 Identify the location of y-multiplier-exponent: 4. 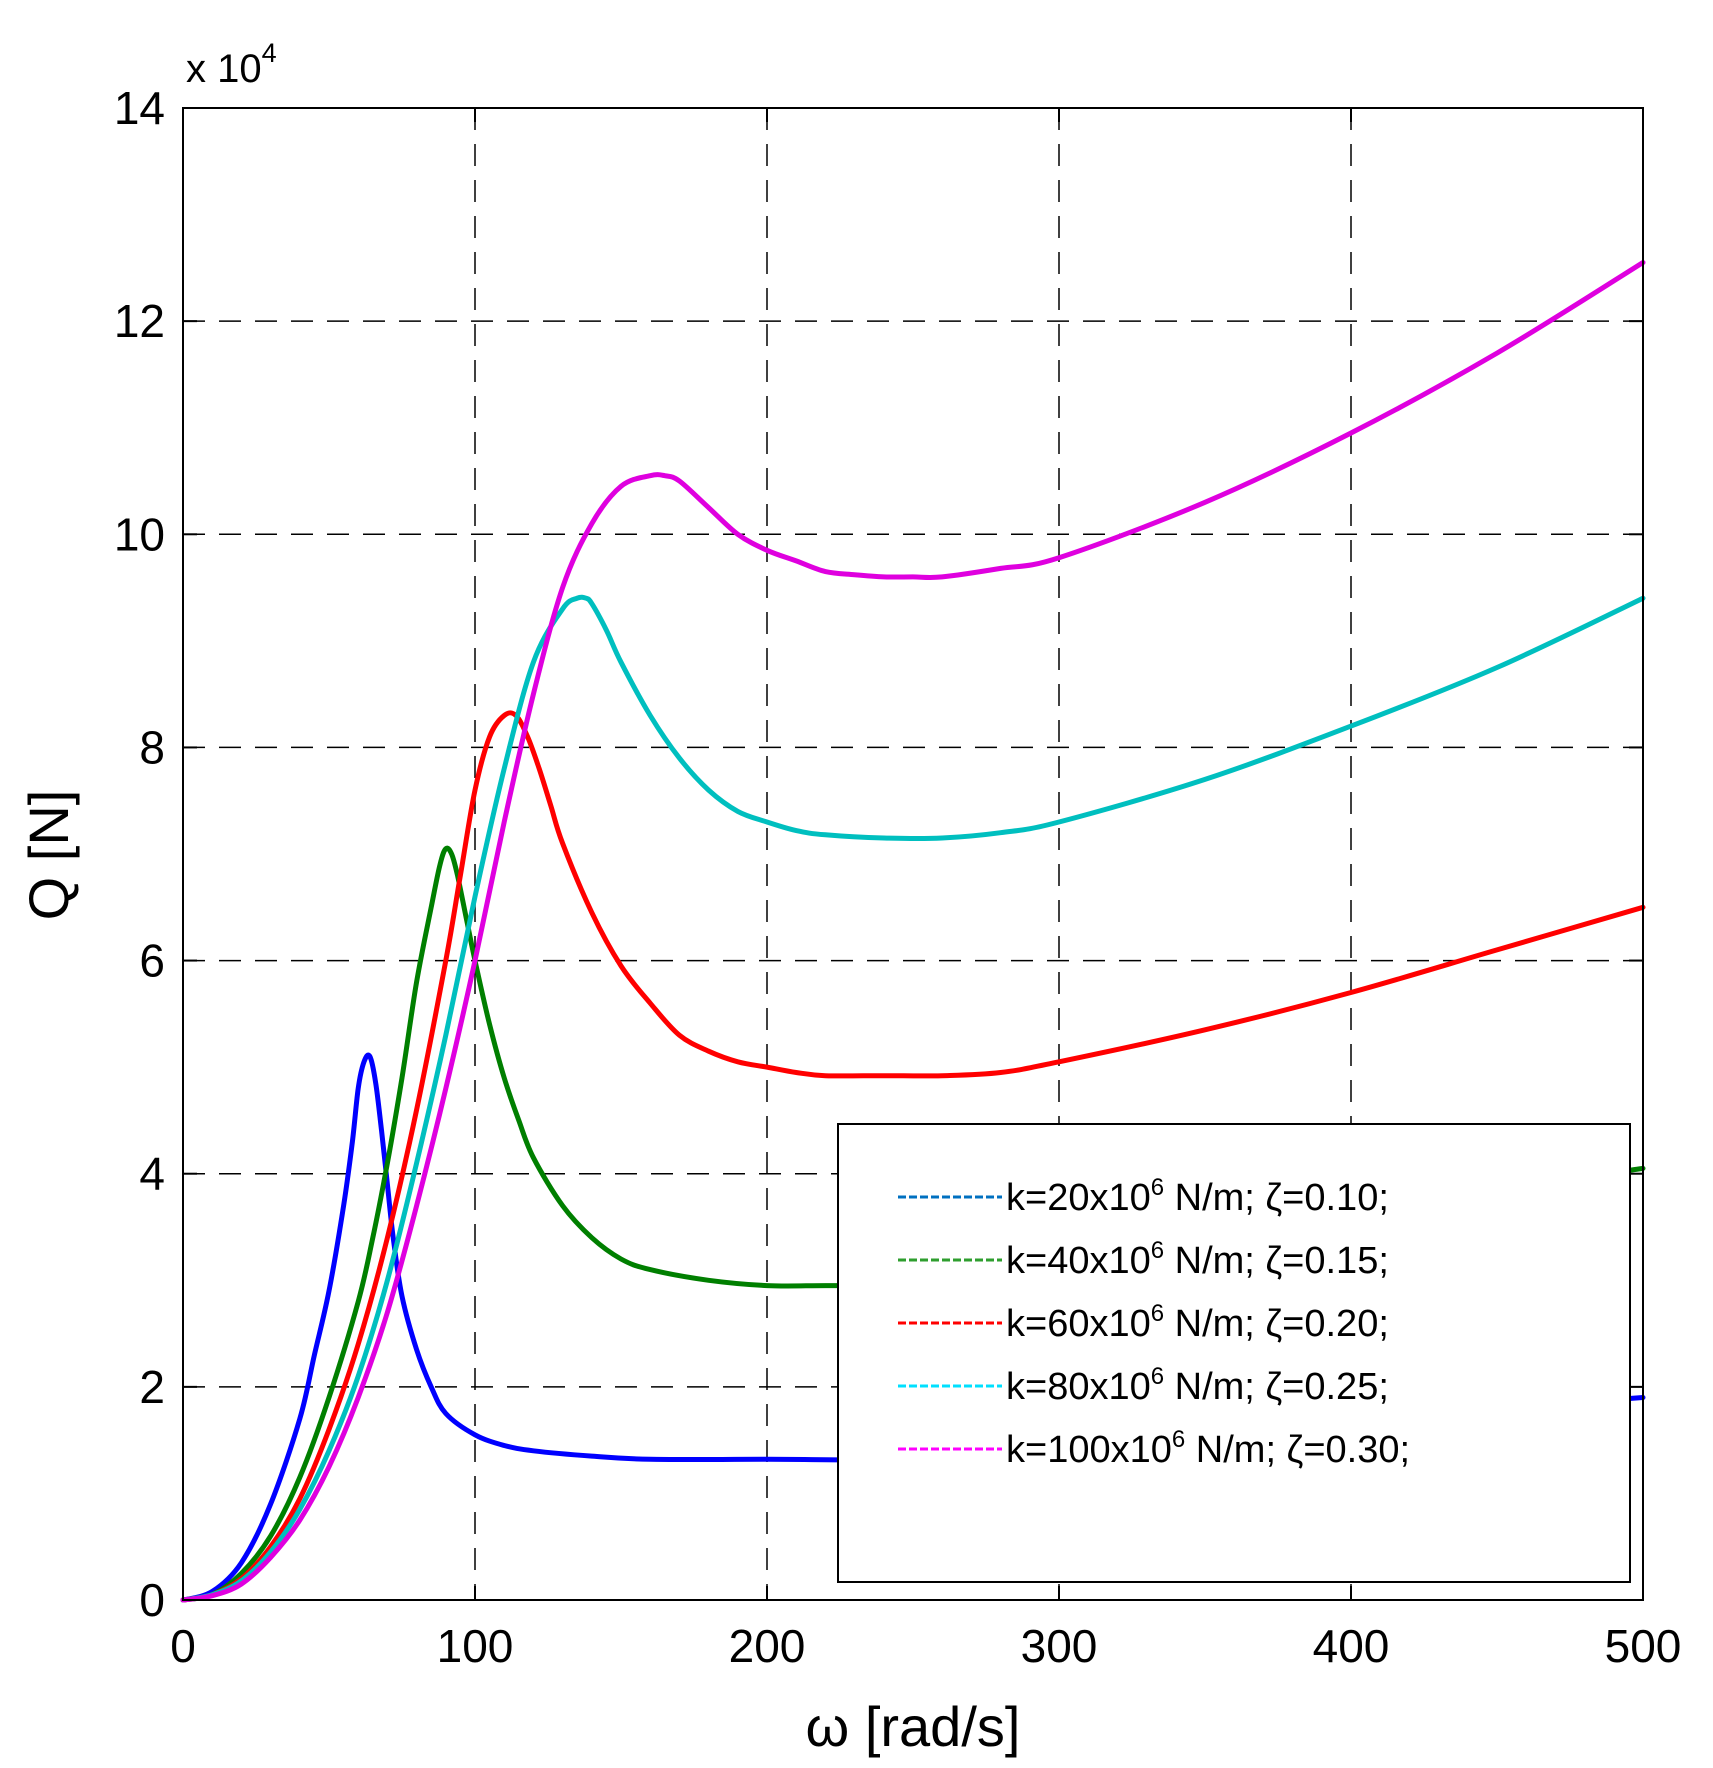
(269, 53).